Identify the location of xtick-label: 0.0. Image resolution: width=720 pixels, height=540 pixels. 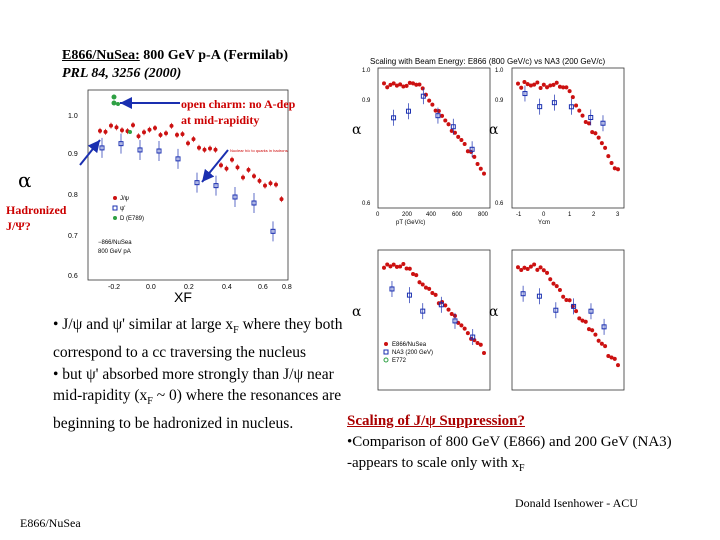
(151, 287).